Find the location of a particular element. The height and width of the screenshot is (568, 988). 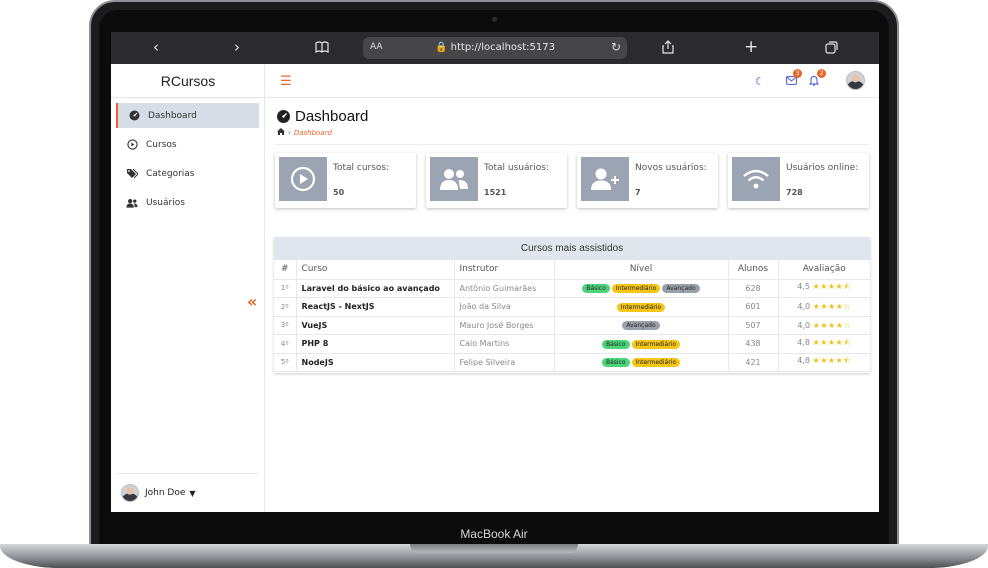

book-icon is located at coordinates (322, 48).